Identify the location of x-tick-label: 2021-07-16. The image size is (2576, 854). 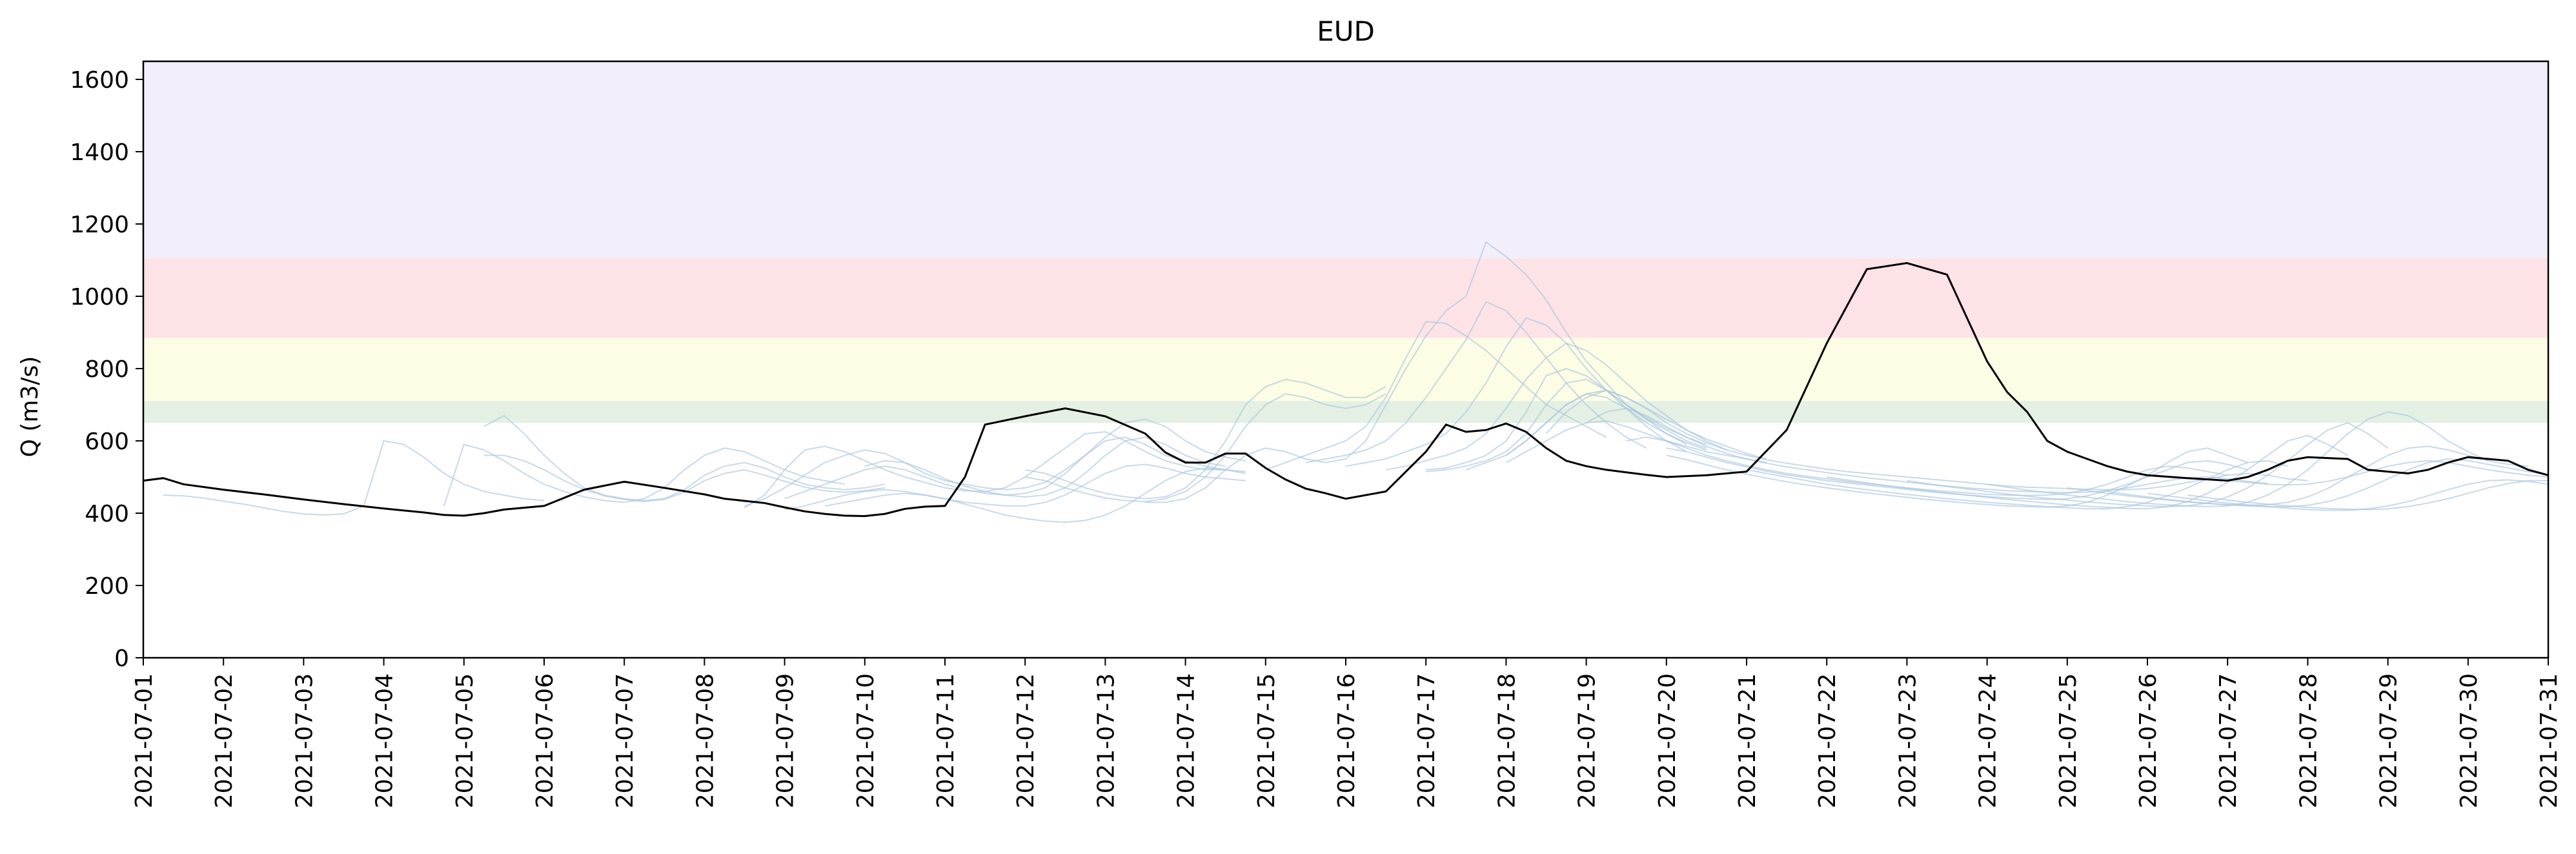
(1347, 740).